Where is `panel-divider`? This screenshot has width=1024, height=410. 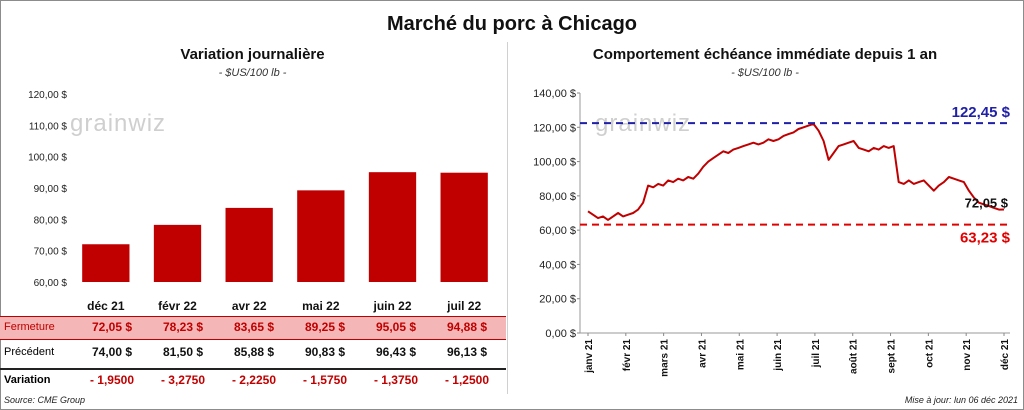
panel-divider is located at coordinates (507, 218).